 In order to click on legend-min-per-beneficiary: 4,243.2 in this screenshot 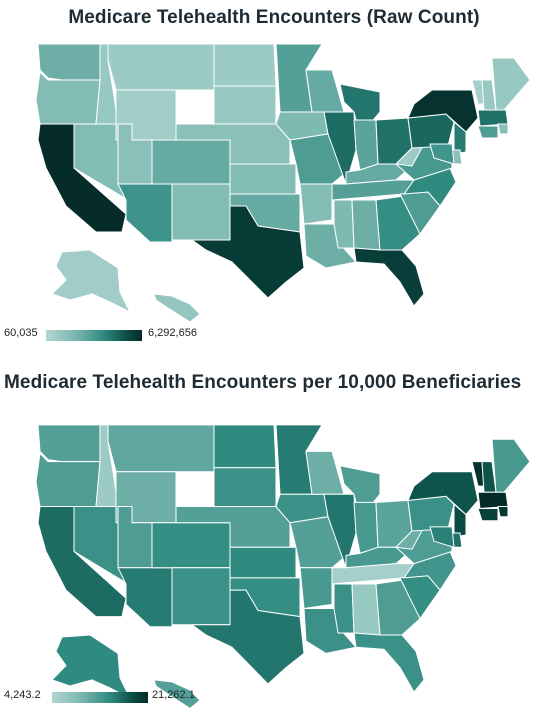, I will do `click(22, 695)`.